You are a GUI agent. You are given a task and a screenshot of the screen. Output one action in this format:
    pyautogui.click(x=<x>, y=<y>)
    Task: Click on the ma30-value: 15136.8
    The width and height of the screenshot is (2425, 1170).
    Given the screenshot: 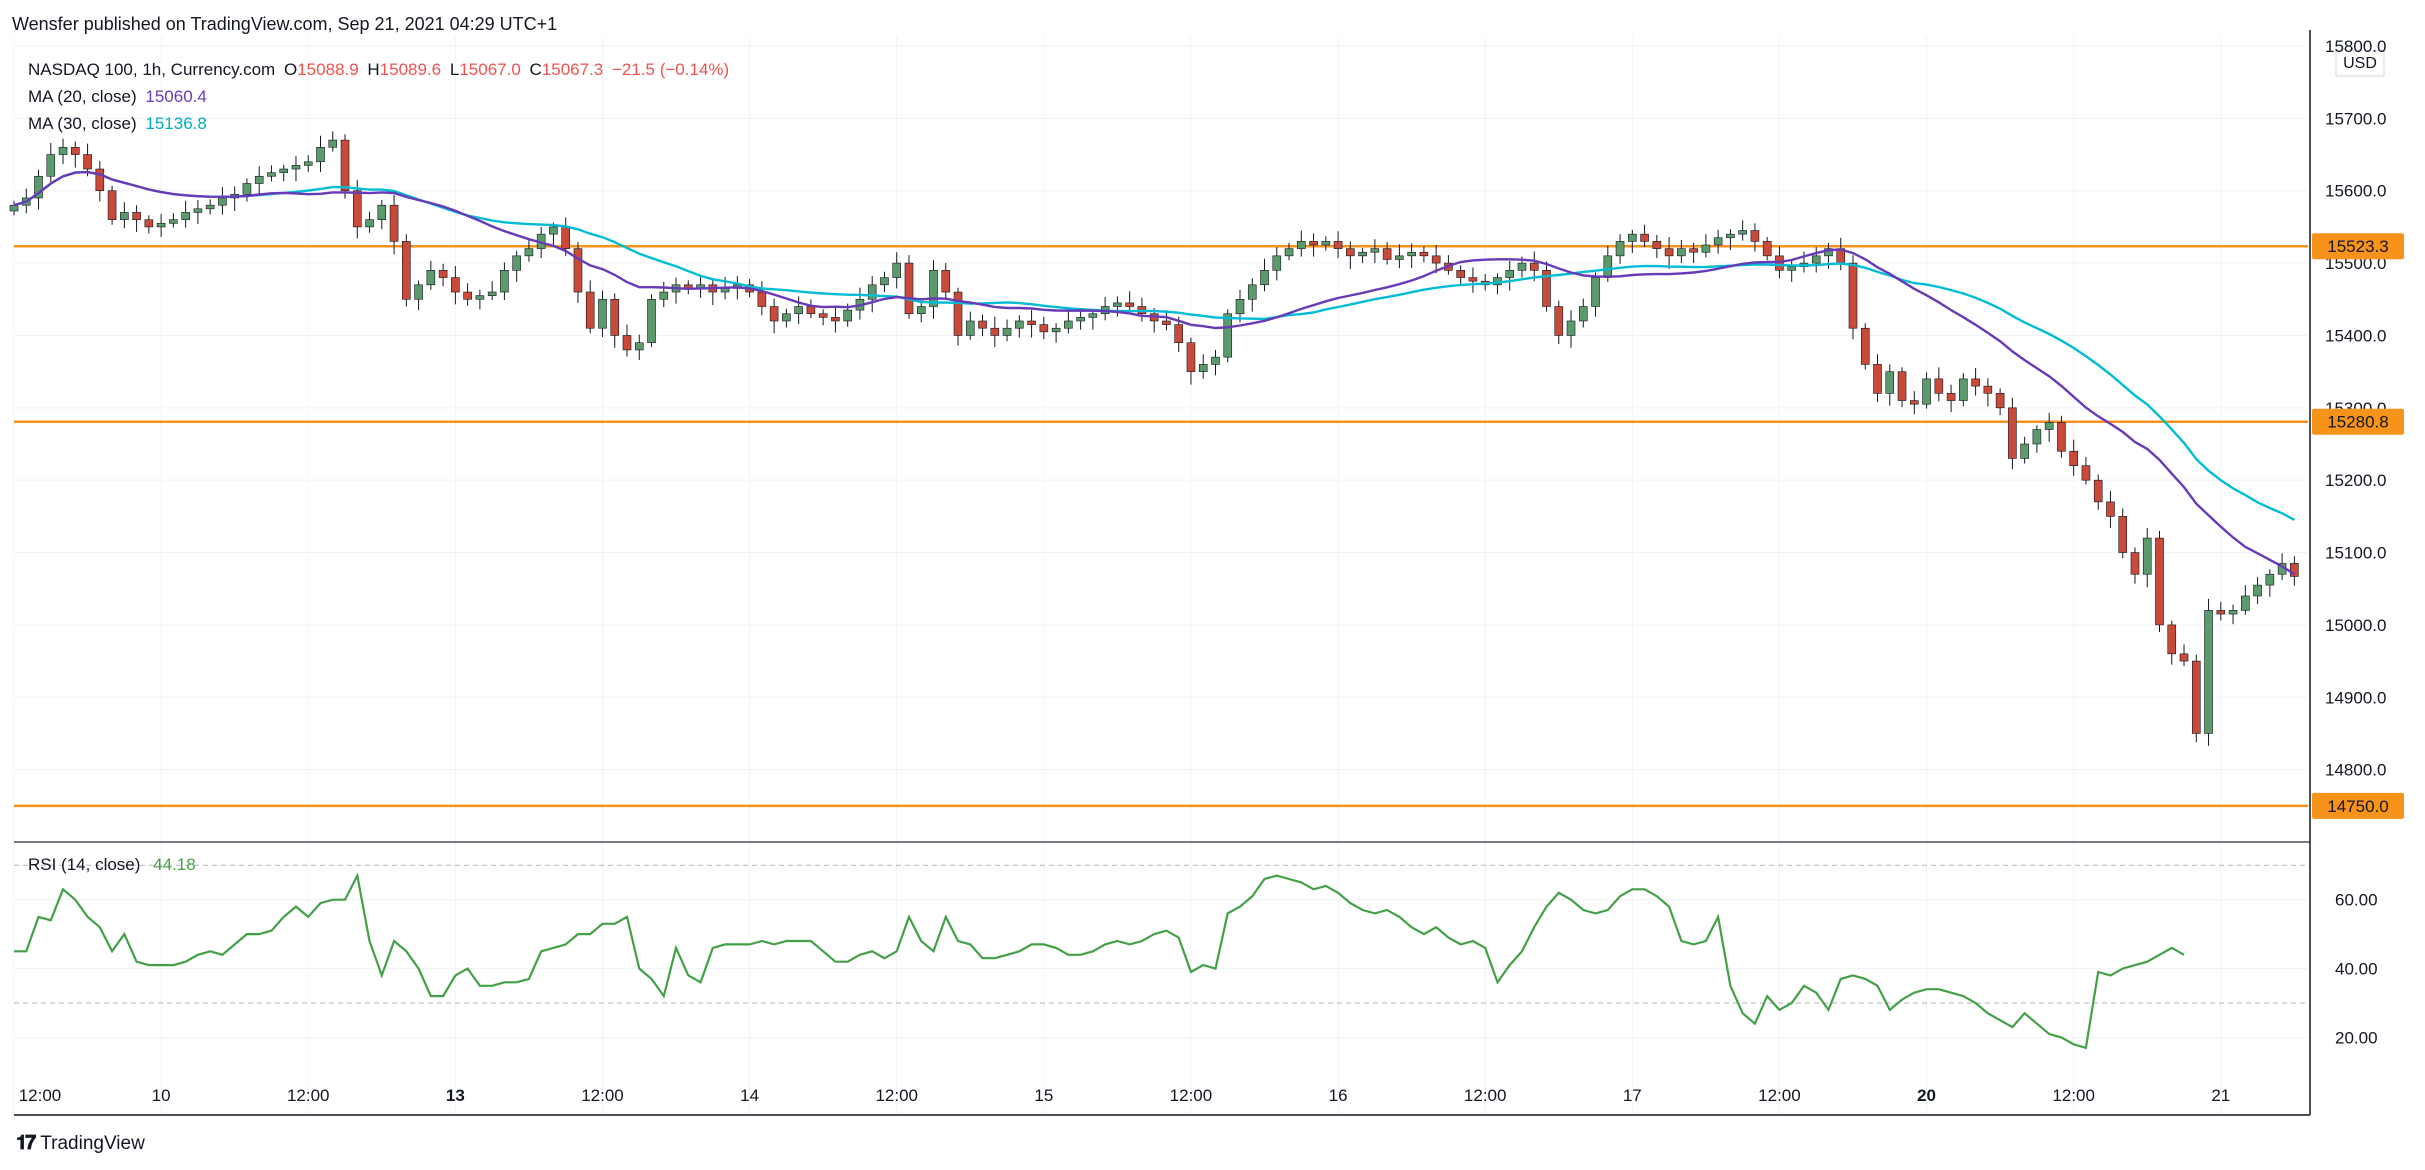 What is the action you would take?
    pyautogui.click(x=176, y=123)
    